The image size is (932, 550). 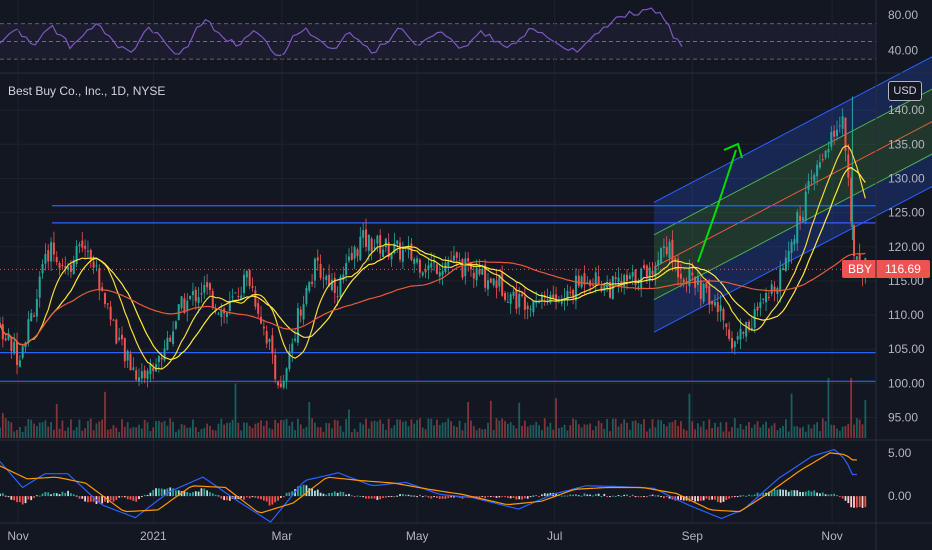 I want to click on time-axis: Nov2021MarMayJulSepNov2022Mar, so click(x=469, y=536).